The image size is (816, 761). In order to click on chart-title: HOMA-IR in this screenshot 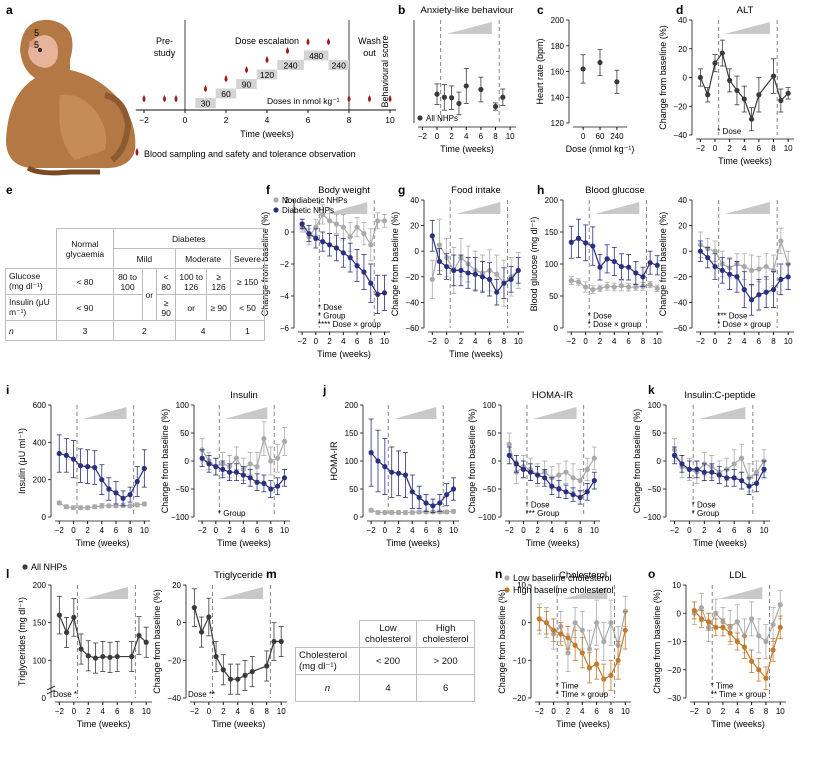, I will do `click(552, 395)`.